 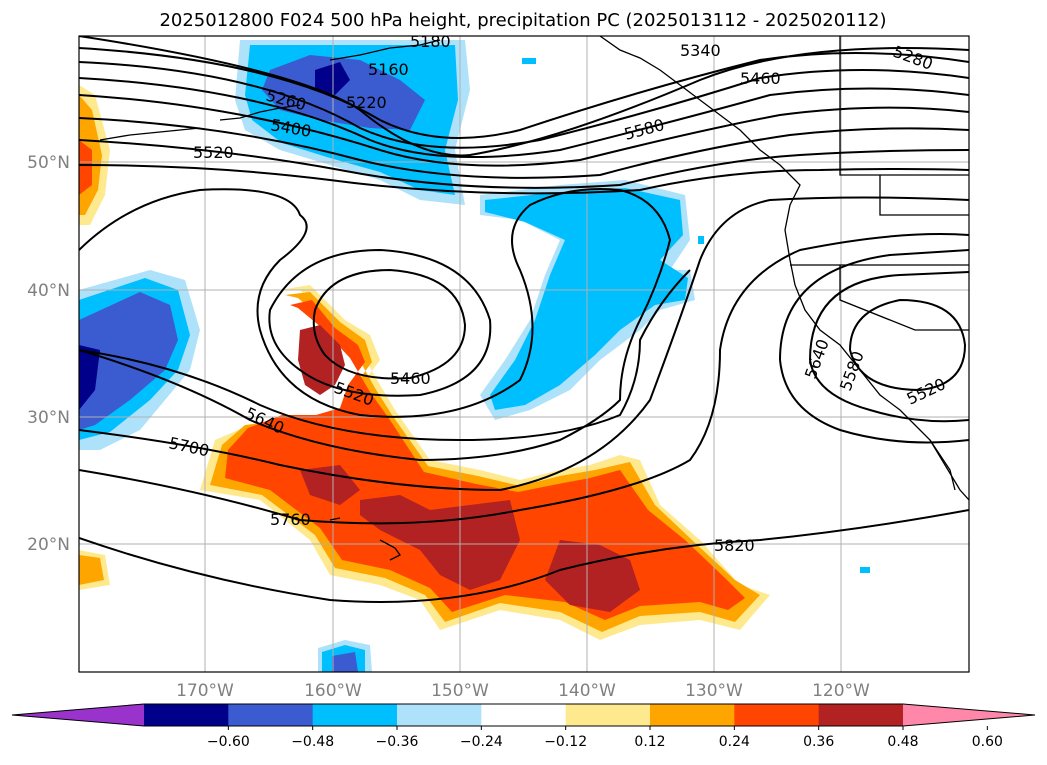 I want to click on colorbar-tick-label: −0.12, so click(x=565, y=742).